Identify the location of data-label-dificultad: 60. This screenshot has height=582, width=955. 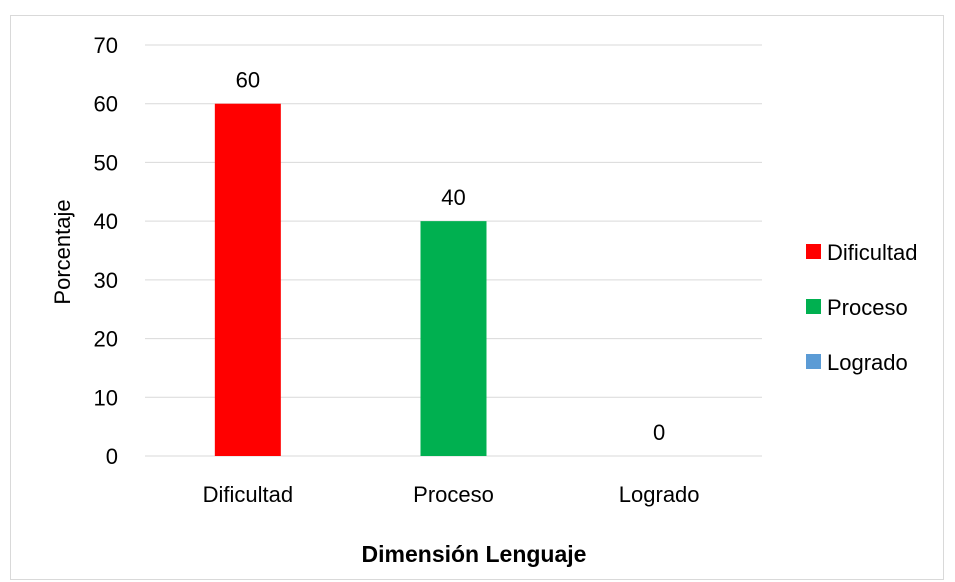
(248, 80).